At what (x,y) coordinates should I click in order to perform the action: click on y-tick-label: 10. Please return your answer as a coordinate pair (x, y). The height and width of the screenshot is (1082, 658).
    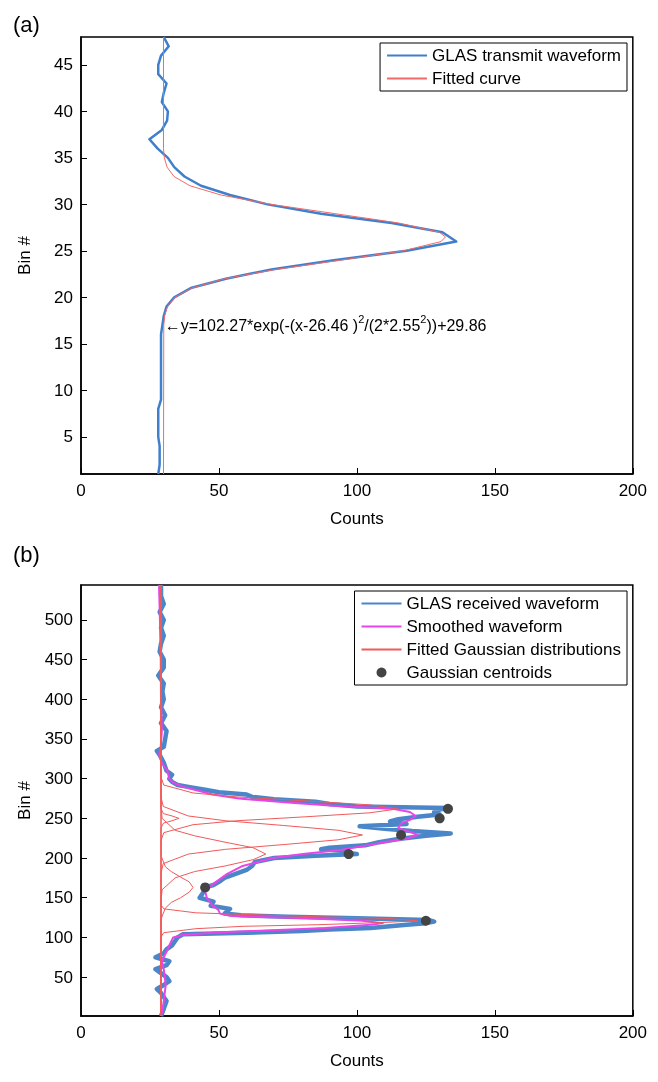
    Looking at the image, I should click on (63, 390).